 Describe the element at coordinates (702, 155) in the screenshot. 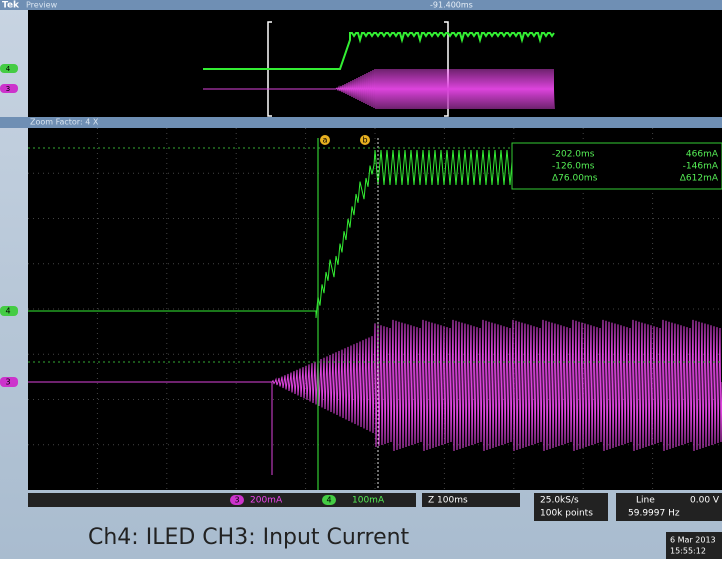

I see `readout-amp: 466mA` at that location.